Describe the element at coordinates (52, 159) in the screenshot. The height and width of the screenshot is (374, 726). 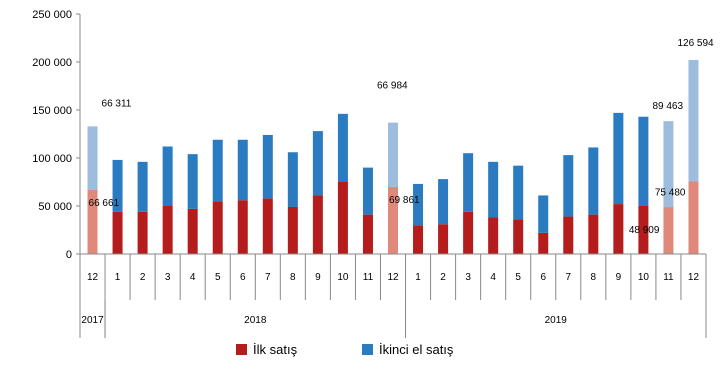
I see `y-tick-label: 100 000` at that location.